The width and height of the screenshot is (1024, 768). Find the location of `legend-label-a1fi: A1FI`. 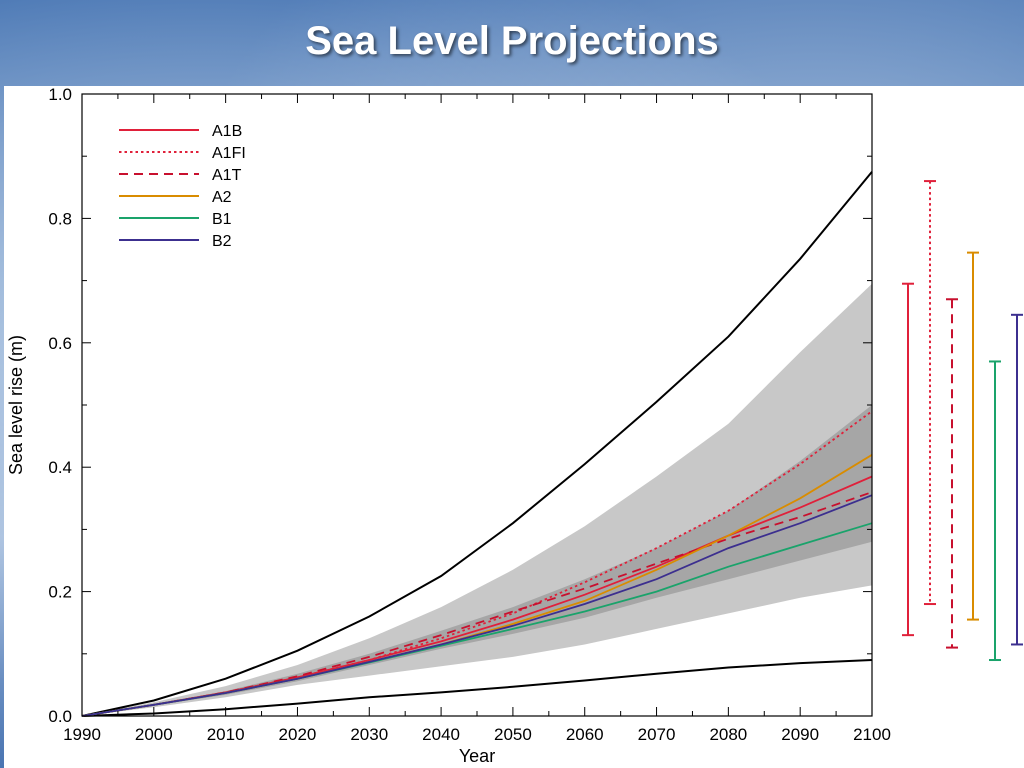

legend-label-a1fi: A1FI is located at coordinates (229, 153).